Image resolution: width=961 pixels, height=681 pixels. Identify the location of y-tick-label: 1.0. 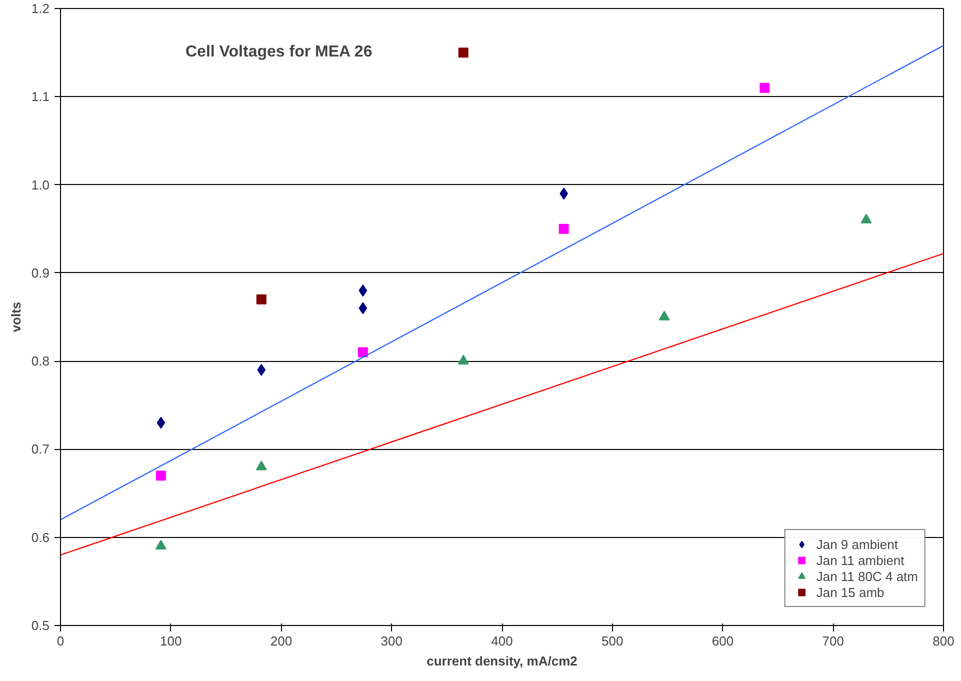
(40, 184).